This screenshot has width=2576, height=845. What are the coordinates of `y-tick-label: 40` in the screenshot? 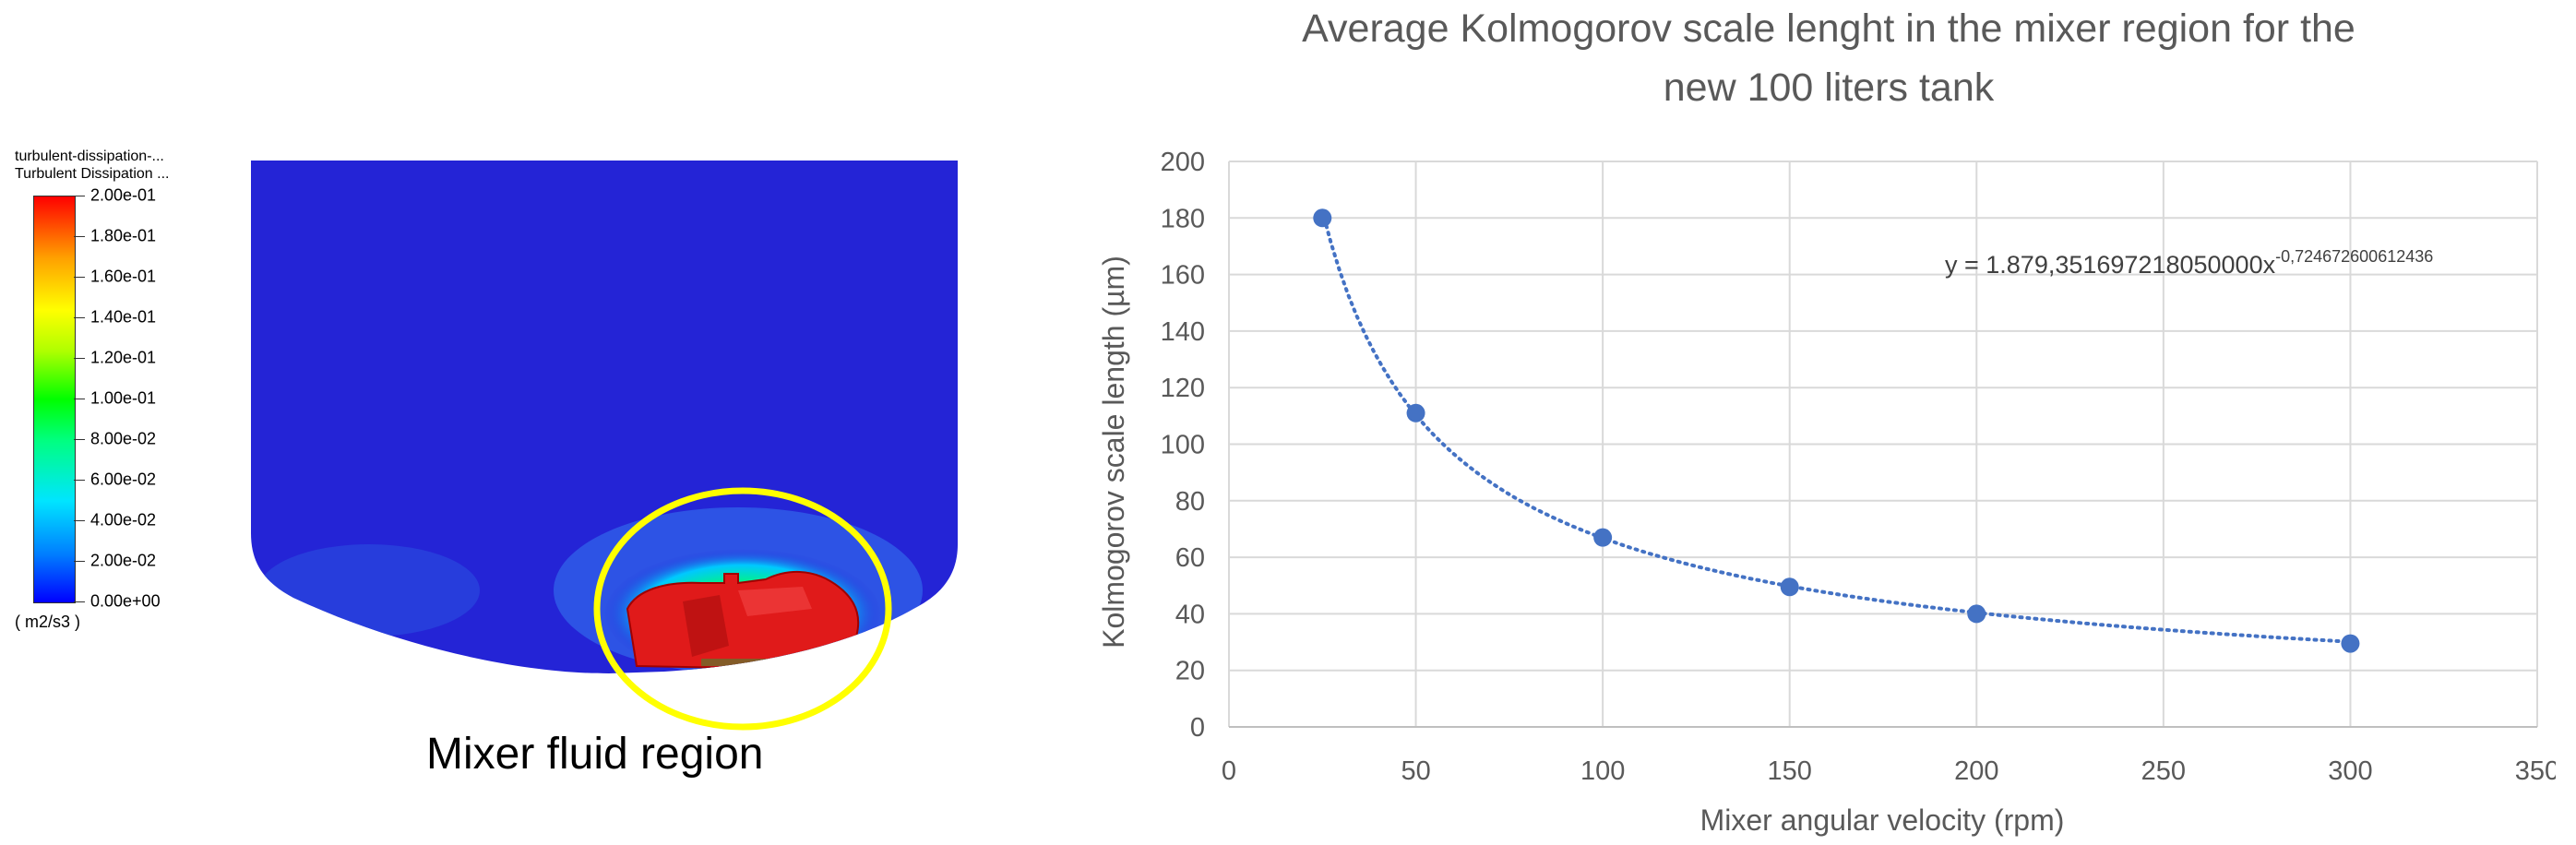 It's located at (1190, 614).